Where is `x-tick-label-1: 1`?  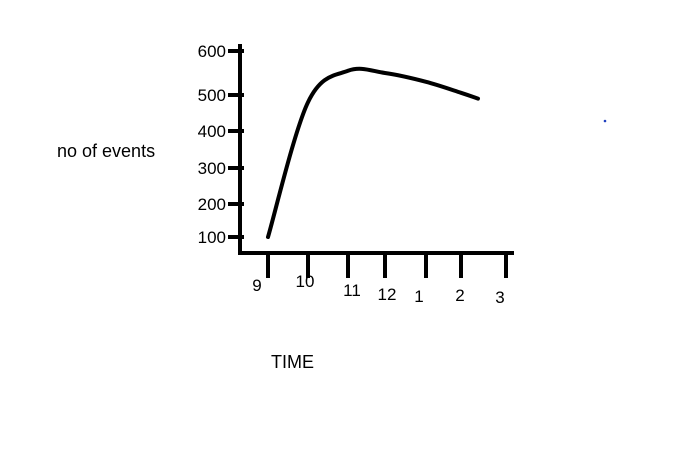
x-tick-label-1: 1 is located at coordinates (418, 296).